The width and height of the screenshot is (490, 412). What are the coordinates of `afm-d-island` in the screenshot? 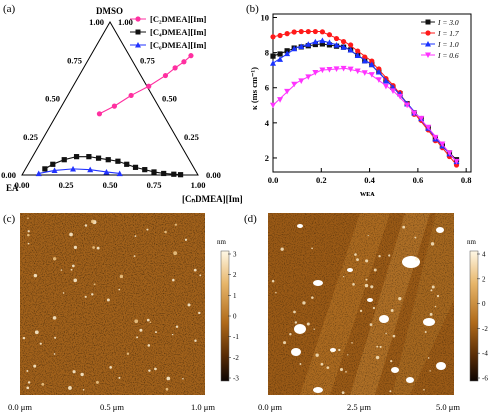 It's located at (441, 366).